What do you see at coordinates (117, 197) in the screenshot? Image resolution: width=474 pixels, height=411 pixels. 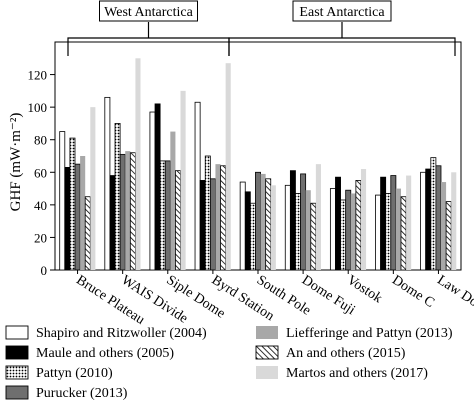 I see `bar-wais-divide-pattyn-2010` at bounding box center [117, 197].